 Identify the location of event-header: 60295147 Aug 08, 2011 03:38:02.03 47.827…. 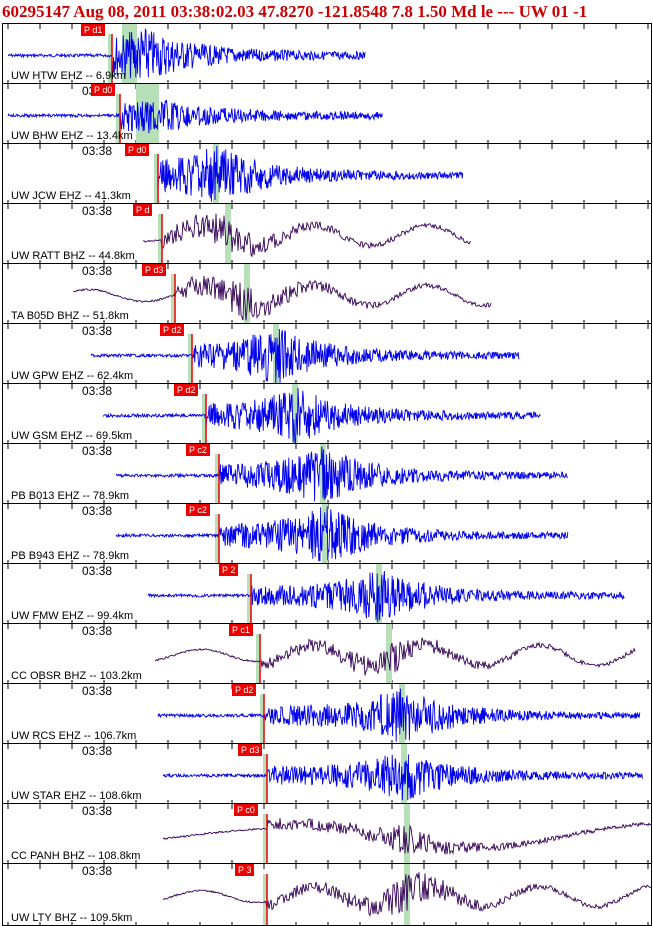
(295, 11).